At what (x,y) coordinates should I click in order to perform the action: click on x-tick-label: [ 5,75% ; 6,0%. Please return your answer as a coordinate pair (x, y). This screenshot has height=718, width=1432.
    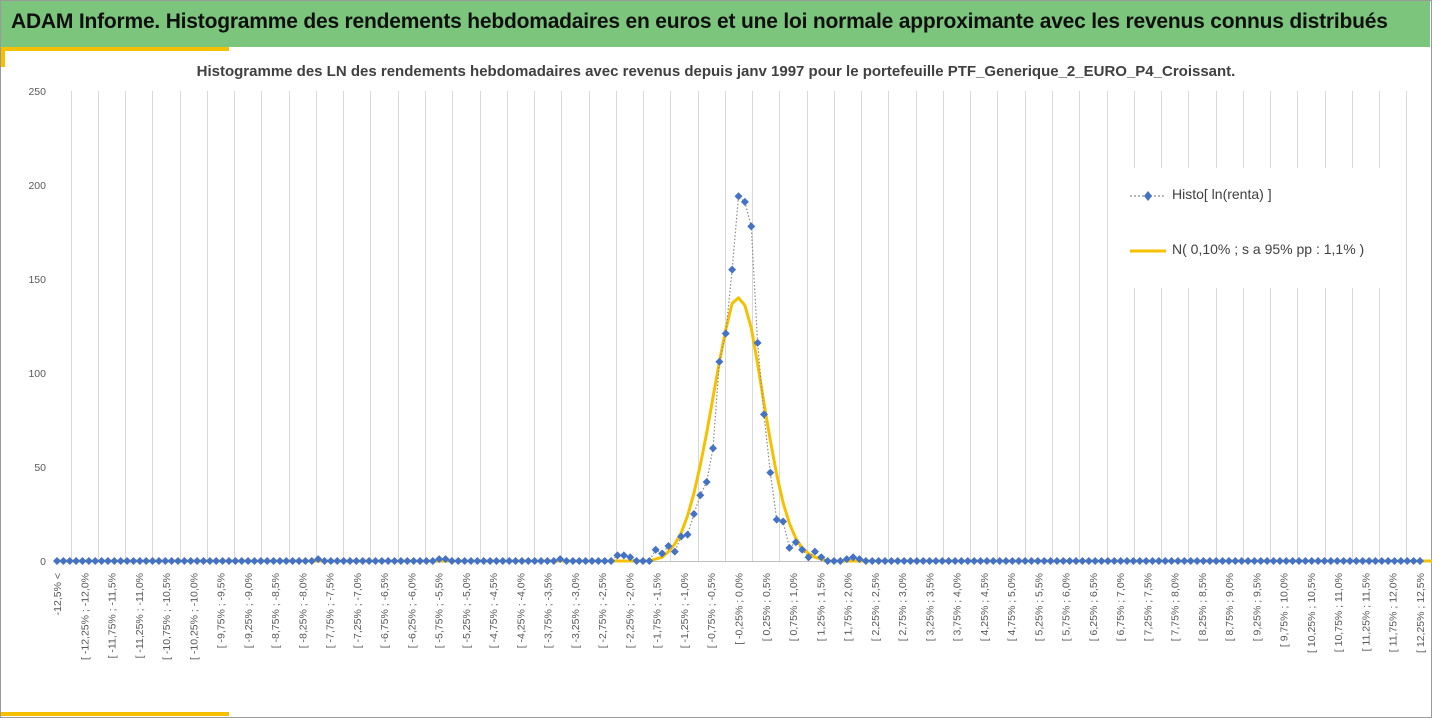
    Looking at the image, I should click on (1067, 607).